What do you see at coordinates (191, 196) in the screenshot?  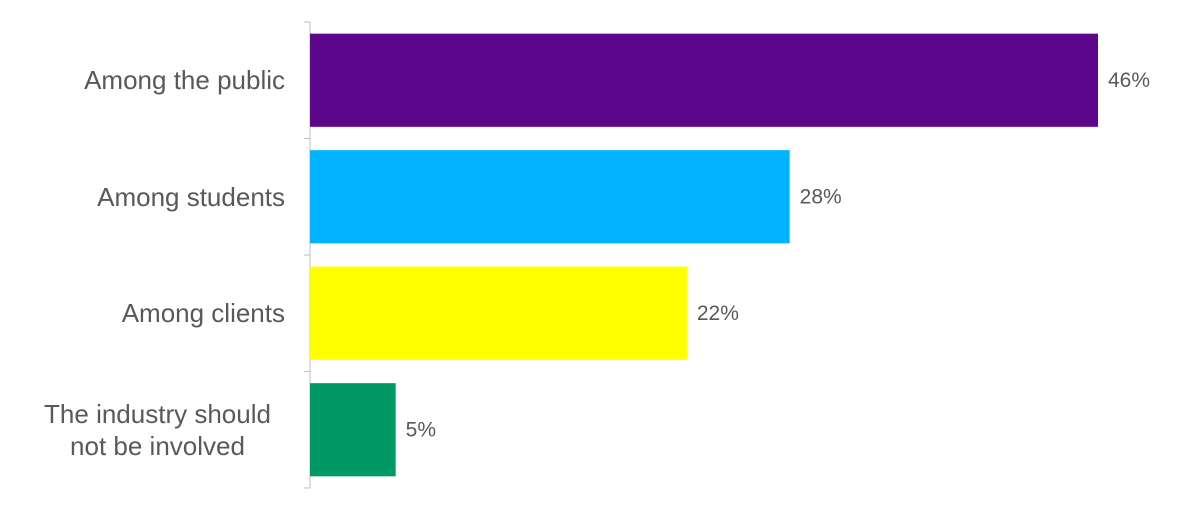 I see `category-label: Among students` at bounding box center [191, 196].